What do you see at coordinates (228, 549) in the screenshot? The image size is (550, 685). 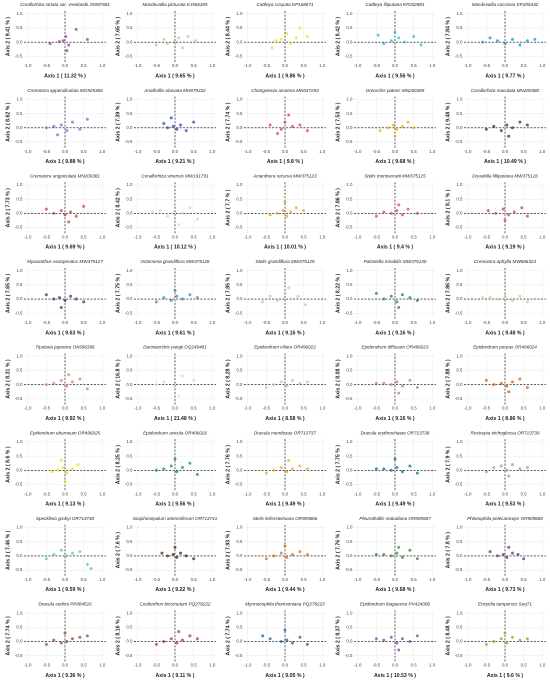 I see `y-axis-label: Axis 2 ( 7.93 % )` at bounding box center [228, 549].